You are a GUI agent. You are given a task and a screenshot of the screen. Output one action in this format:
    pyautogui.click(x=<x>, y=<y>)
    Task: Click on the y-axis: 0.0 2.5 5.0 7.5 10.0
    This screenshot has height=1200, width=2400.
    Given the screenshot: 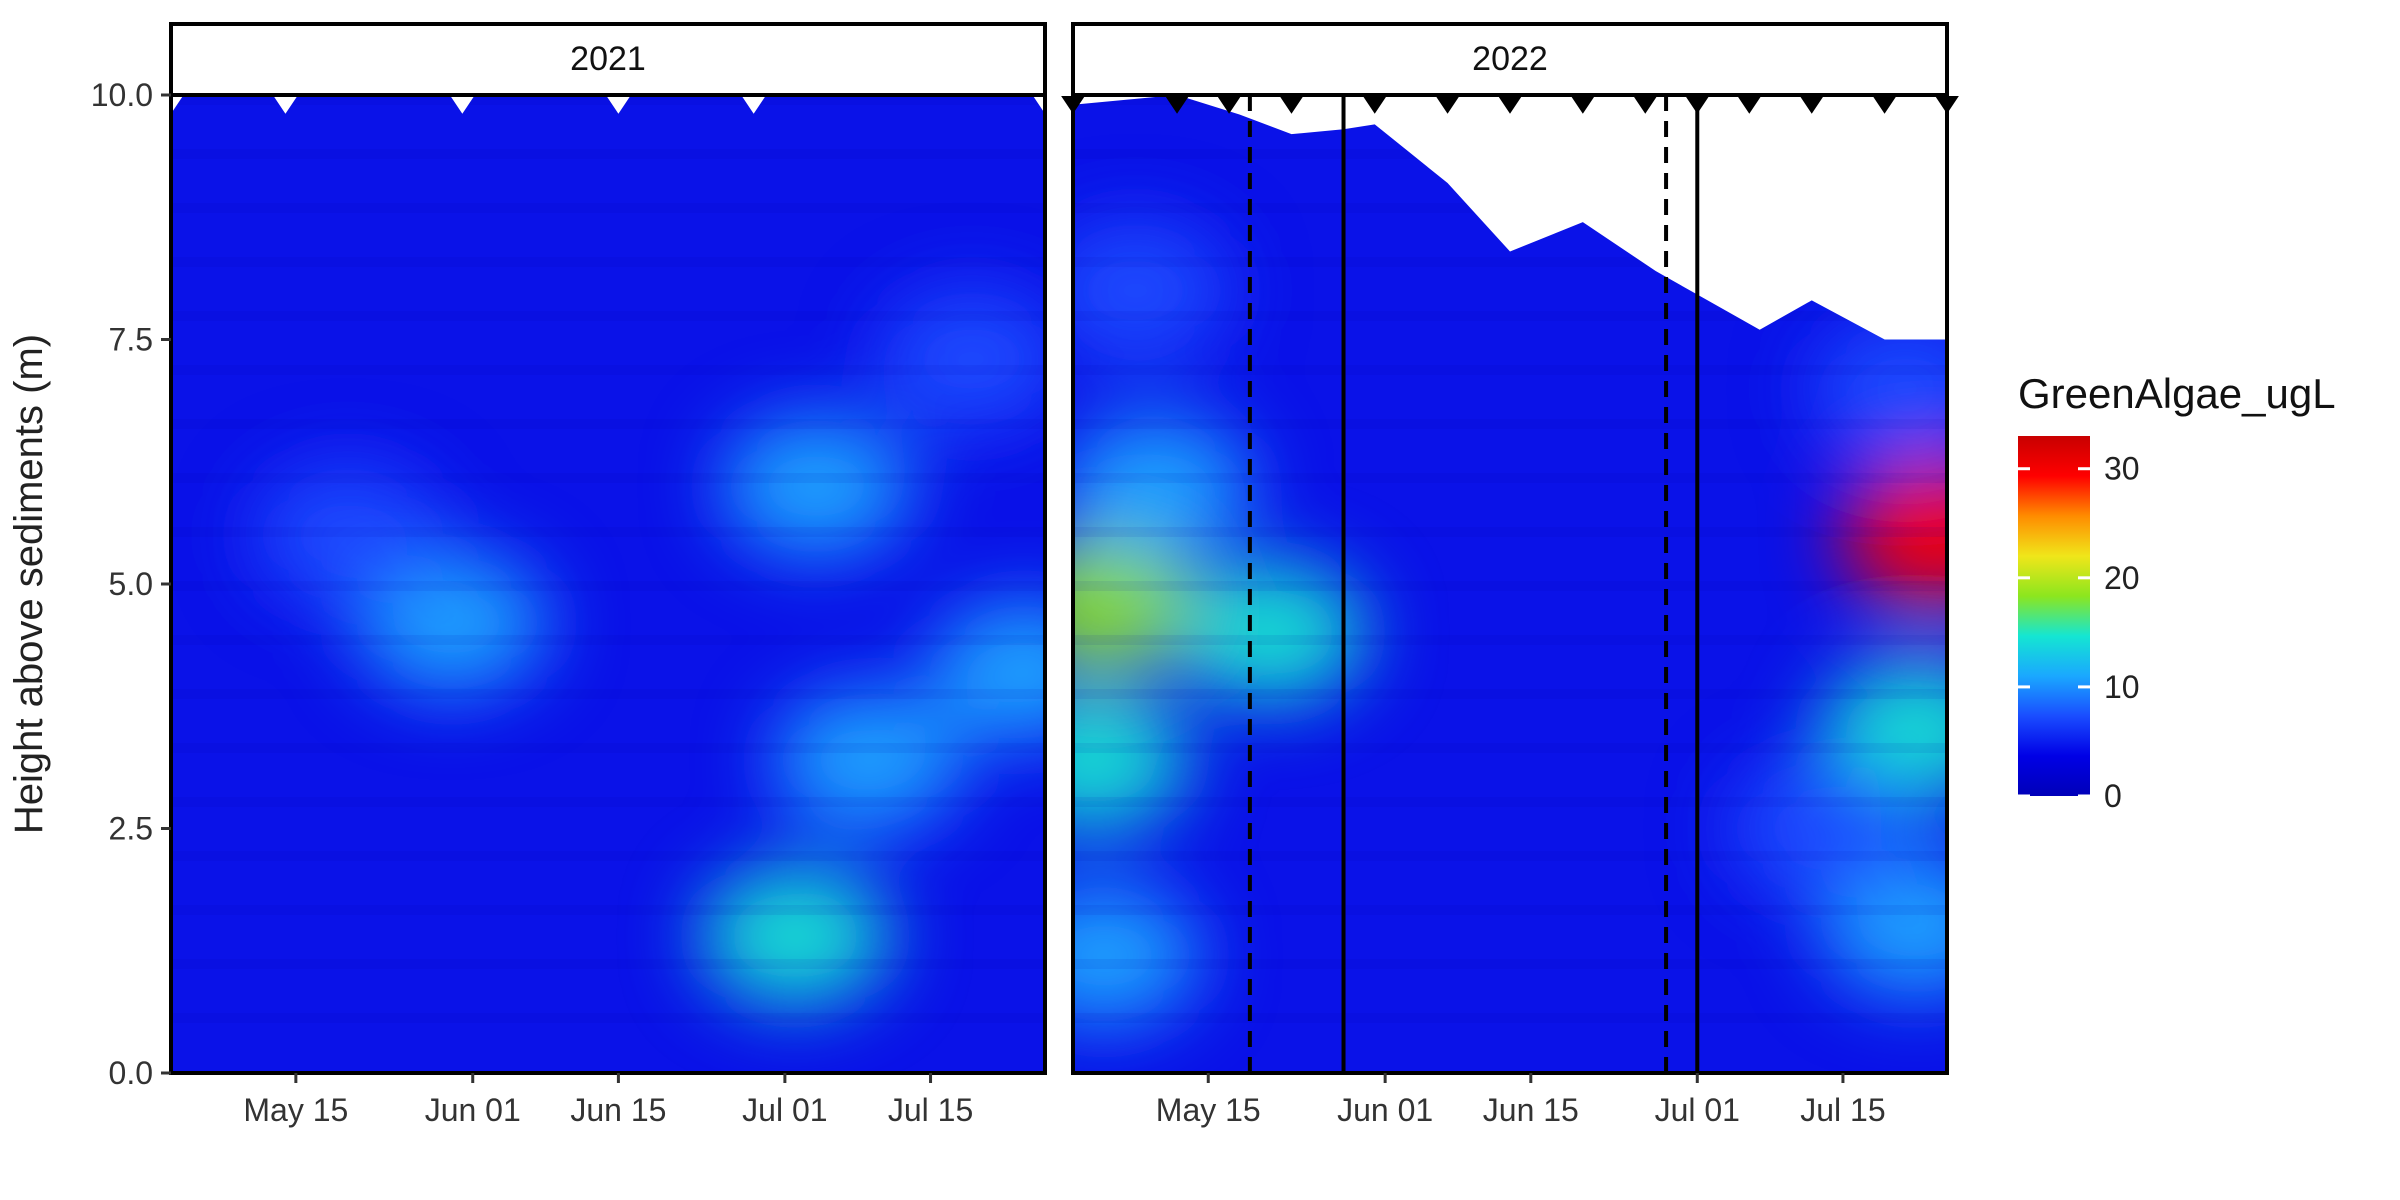 What is the action you would take?
    pyautogui.click(x=131, y=584)
    